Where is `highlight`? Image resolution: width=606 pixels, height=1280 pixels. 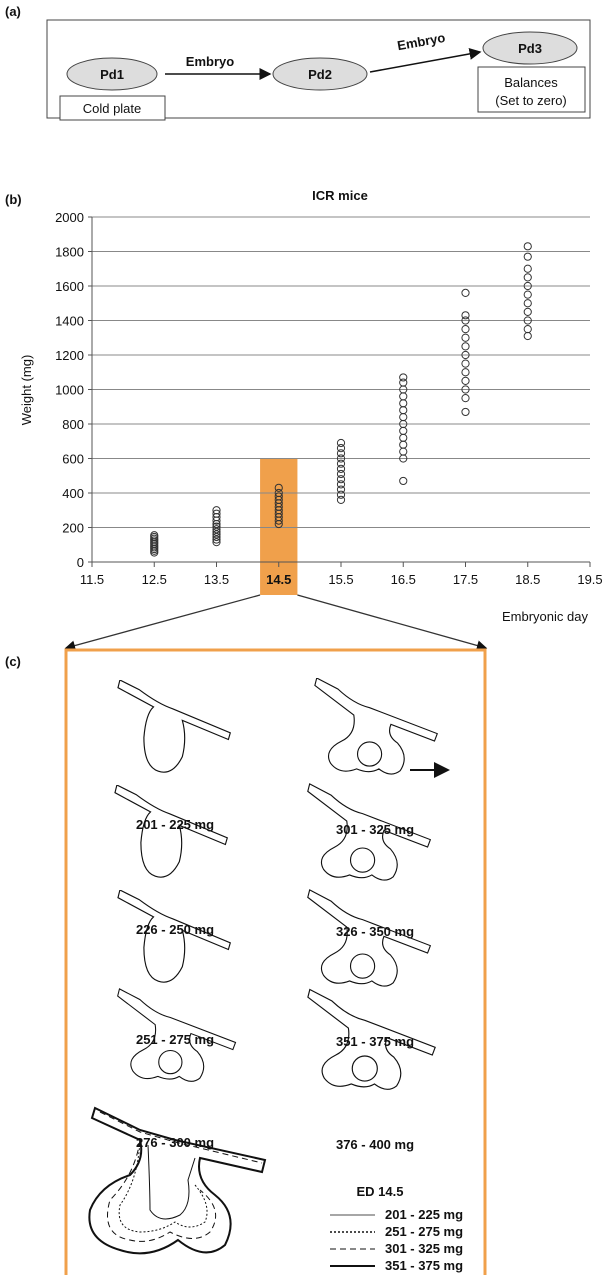 highlight is located at coordinates (279, 526).